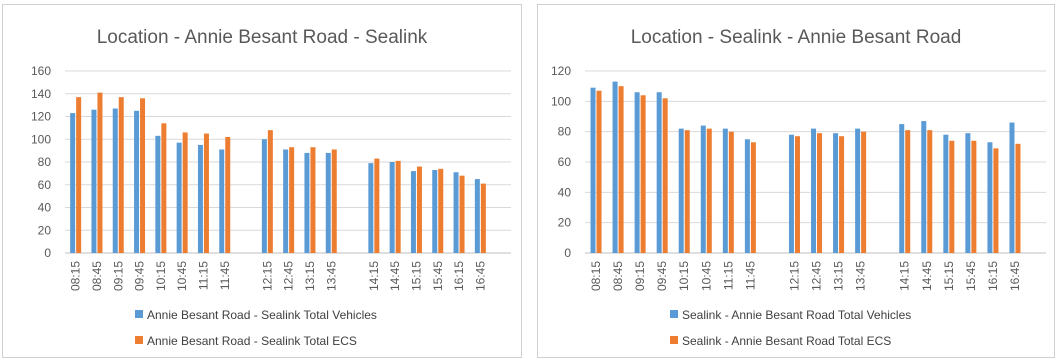  I want to click on x-tick-label: 10:45, so click(182, 276).